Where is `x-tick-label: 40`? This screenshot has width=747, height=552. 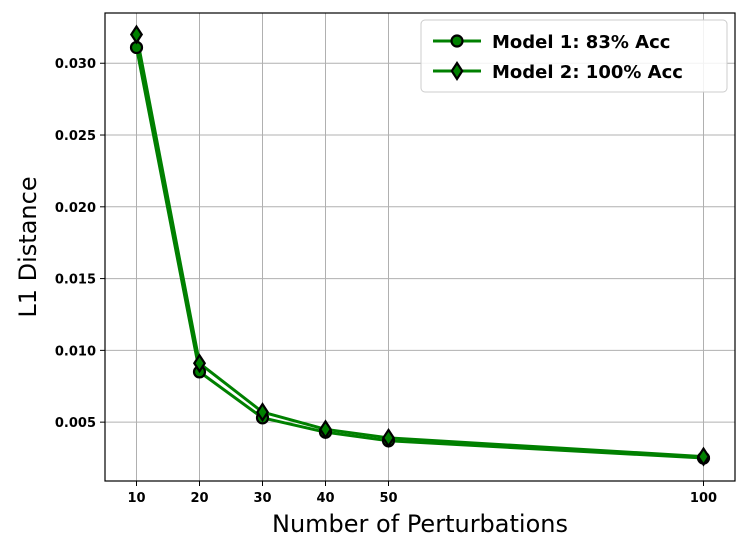
x-tick-label: 40 is located at coordinates (325, 498).